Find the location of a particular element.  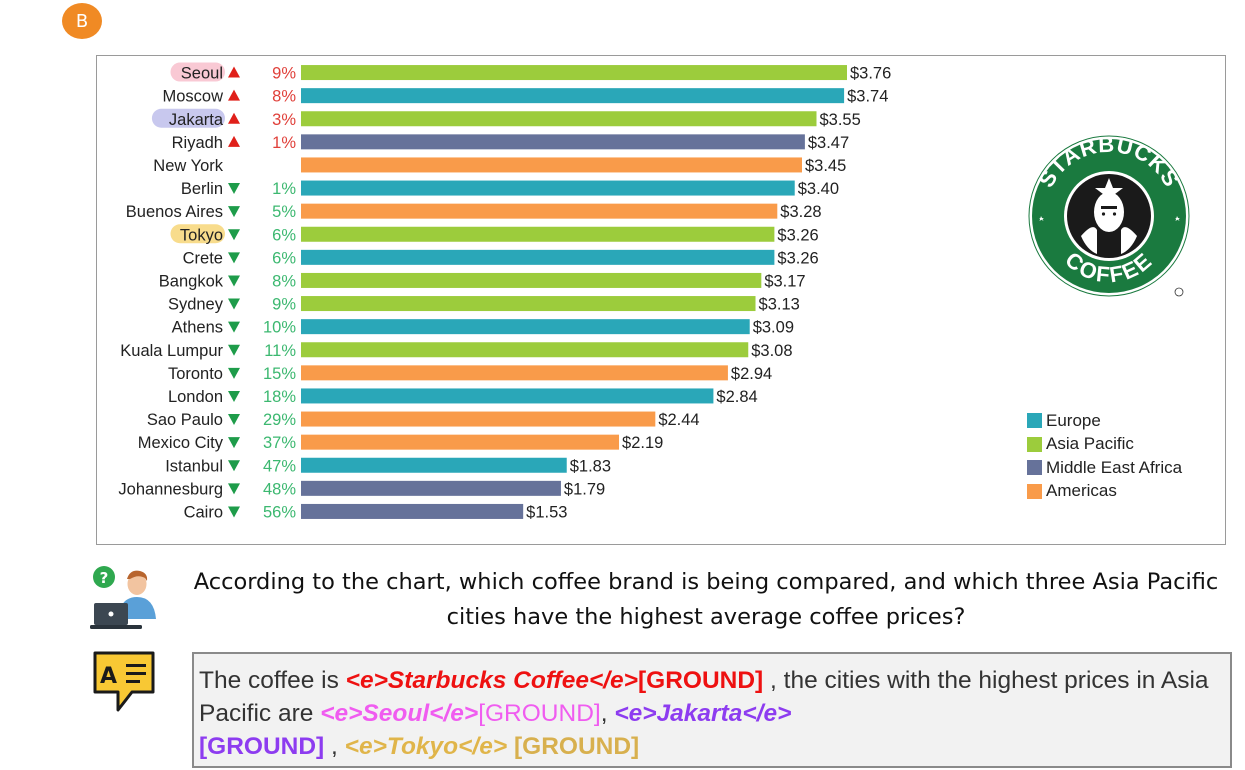

value-label-sydney: $3.13 is located at coordinates (779, 305).